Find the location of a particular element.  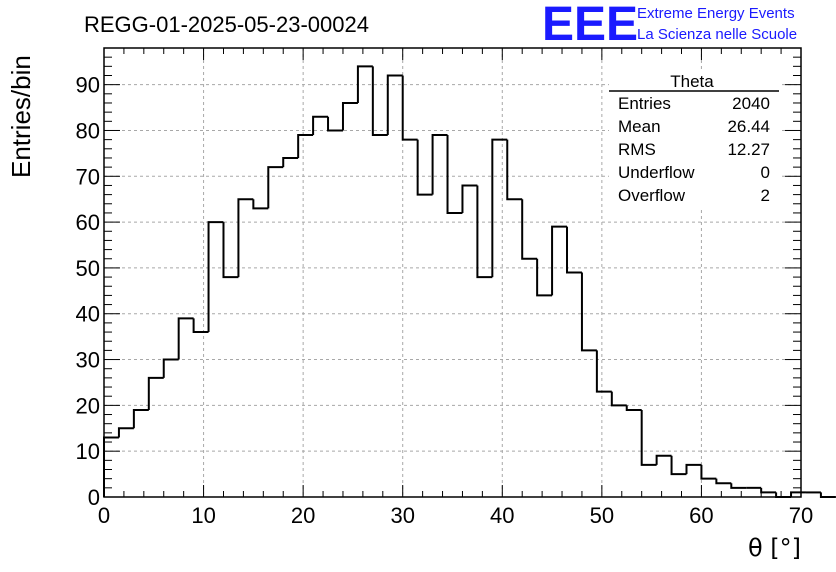

y-tick-label: 80 is located at coordinates (88, 130).